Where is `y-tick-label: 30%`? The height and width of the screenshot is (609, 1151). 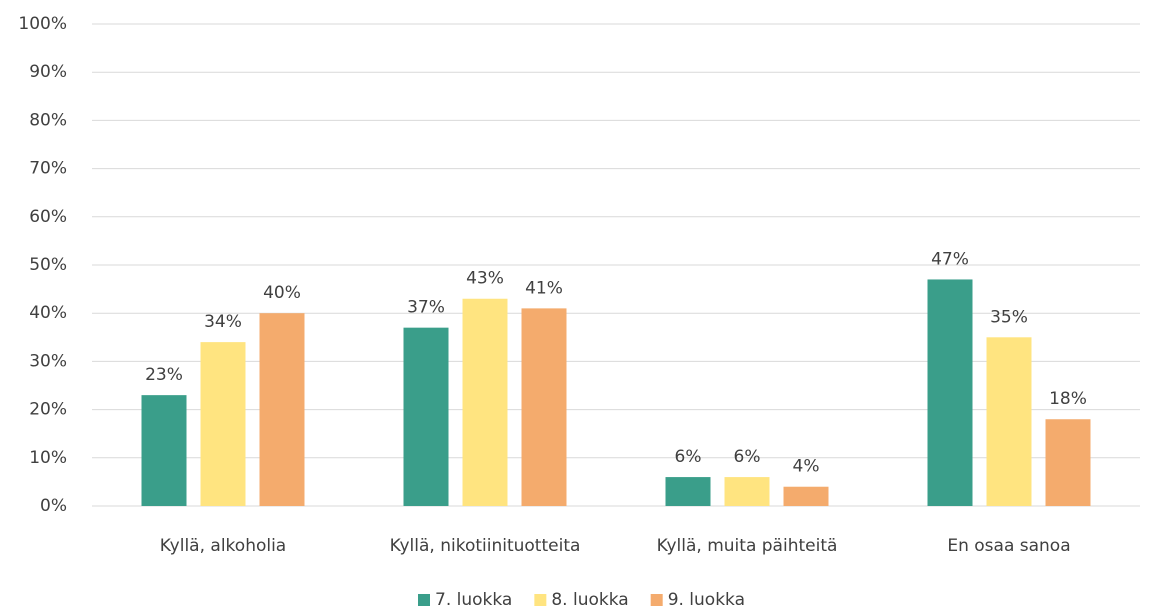
y-tick-label: 30% is located at coordinates (48, 361).